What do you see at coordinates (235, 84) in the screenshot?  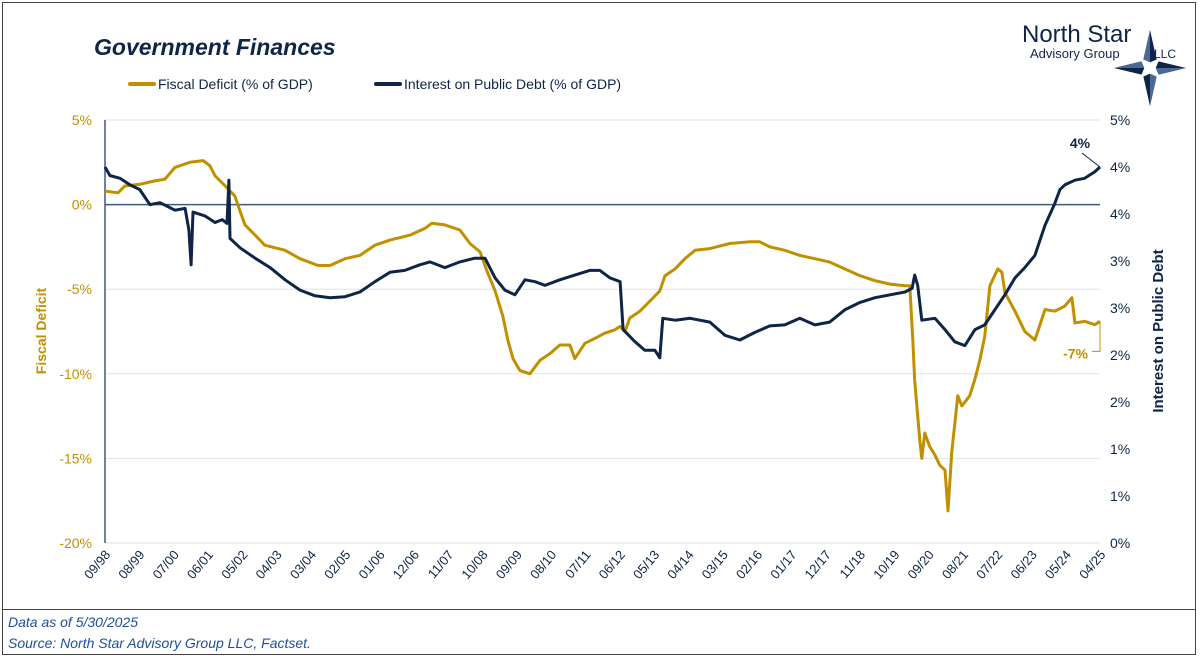 I see `legend-label-deficit: Fiscal Deficit (% of GDP)` at bounding box center [235, 84].